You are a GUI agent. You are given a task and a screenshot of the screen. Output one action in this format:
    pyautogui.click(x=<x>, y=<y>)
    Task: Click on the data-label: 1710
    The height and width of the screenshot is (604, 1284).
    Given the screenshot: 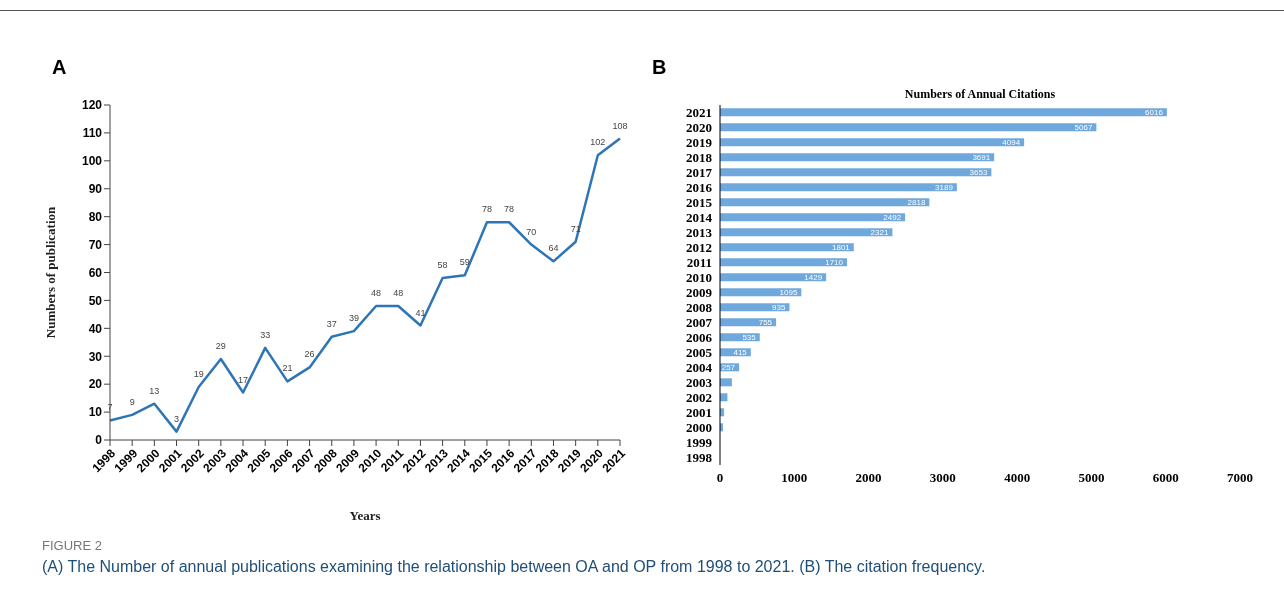 What is the action you would take?
    pyautogui.click(x=834, y=263)
    